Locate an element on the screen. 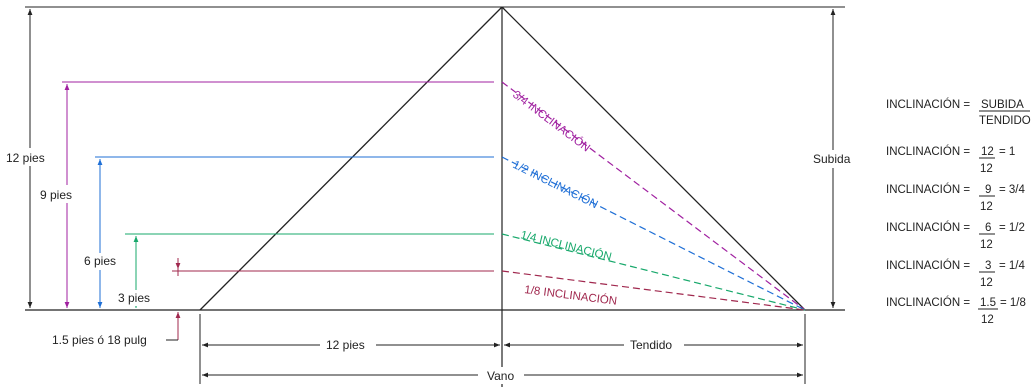  formula-pitch-1-4: INCLINACIÓN = 3 12 = 1/4 is located at coordinates (956, 274).